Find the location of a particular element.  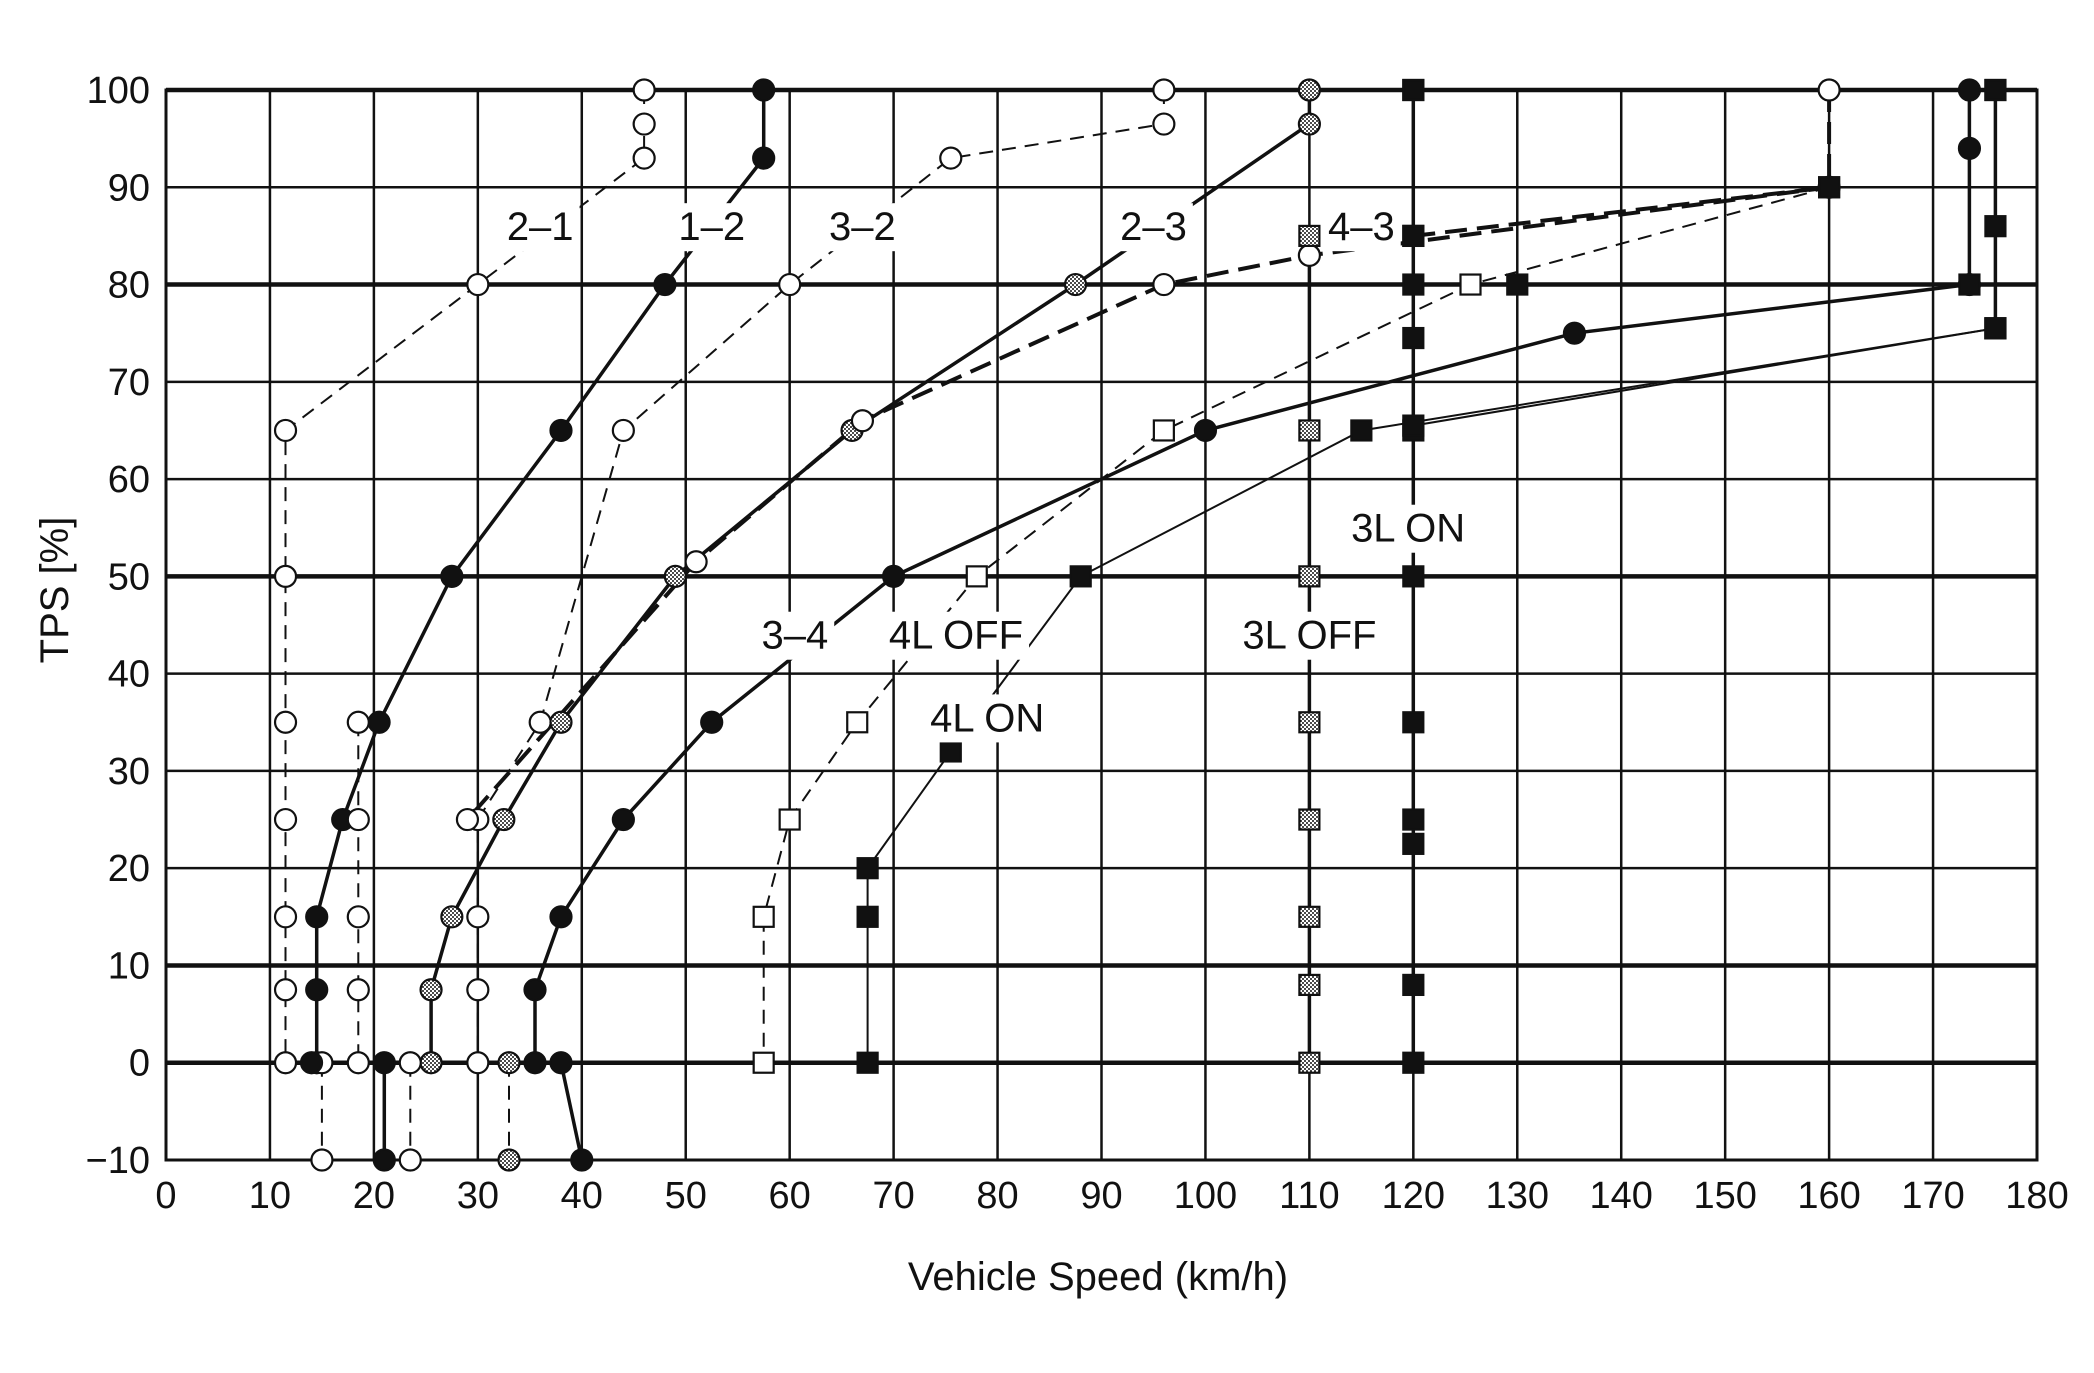

x-tick-label-16: 160 is located at coordinates (1828, 1196).